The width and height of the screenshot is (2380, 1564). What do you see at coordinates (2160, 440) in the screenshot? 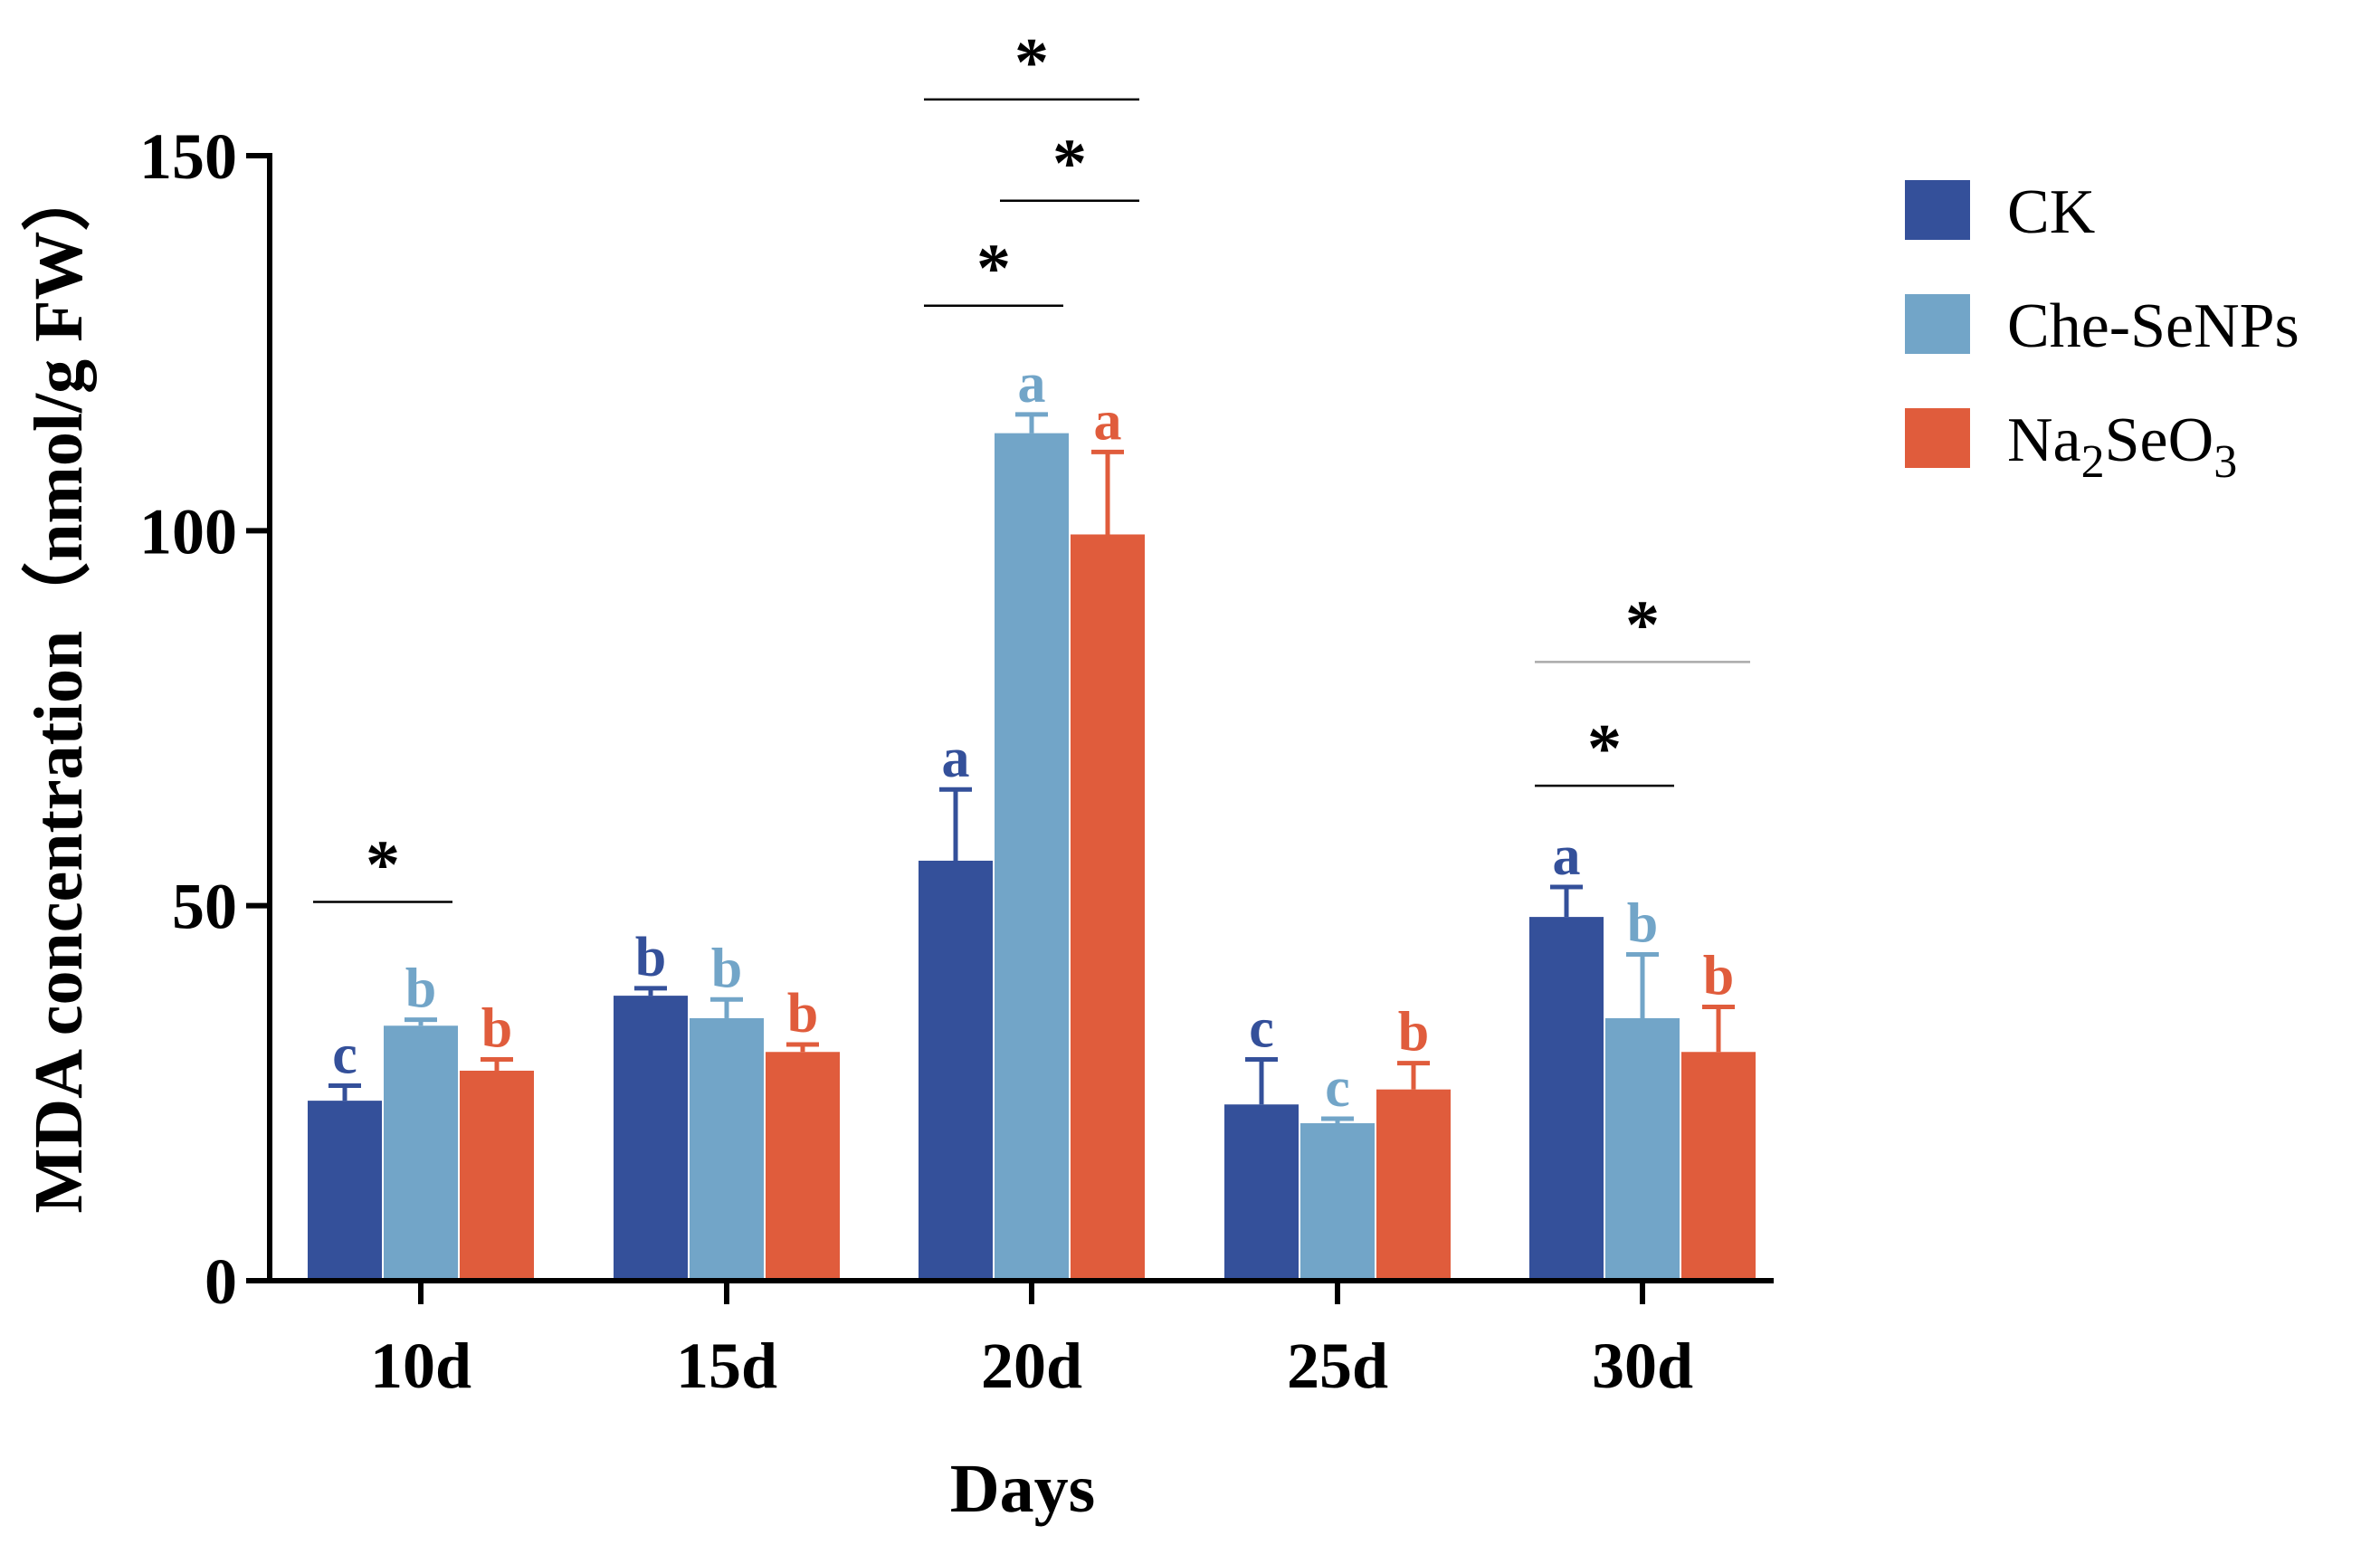
I see `legend-text-part: SeO` at bounding box center [2160, 440].